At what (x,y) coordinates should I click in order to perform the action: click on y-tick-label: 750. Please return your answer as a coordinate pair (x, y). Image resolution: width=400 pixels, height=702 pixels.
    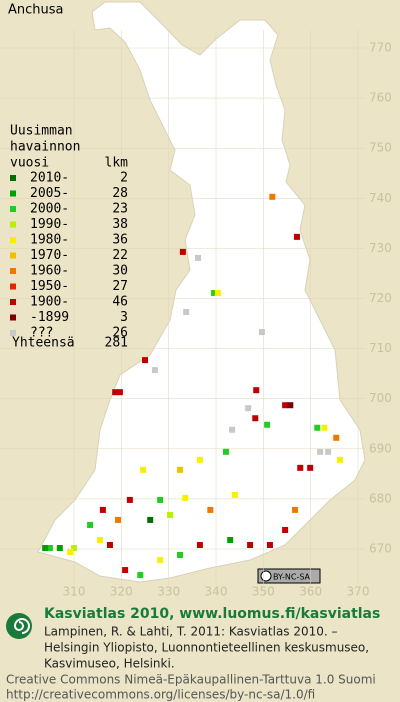
    Looking at the image, I should click on (380, 148).